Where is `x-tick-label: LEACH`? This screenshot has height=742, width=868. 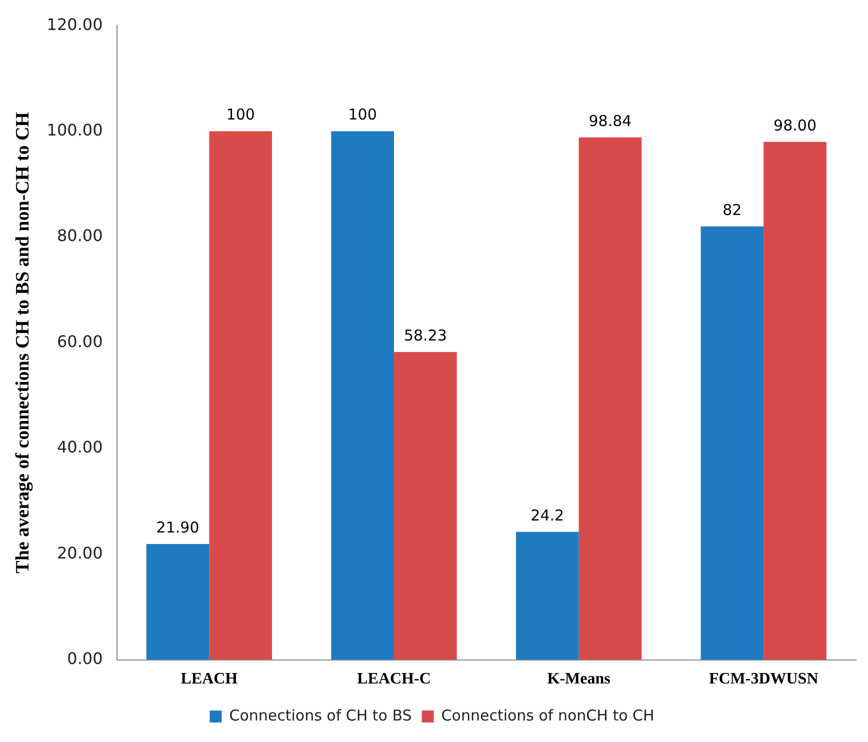 x-tick-label: LEACH is located at coordinates (209, 679).